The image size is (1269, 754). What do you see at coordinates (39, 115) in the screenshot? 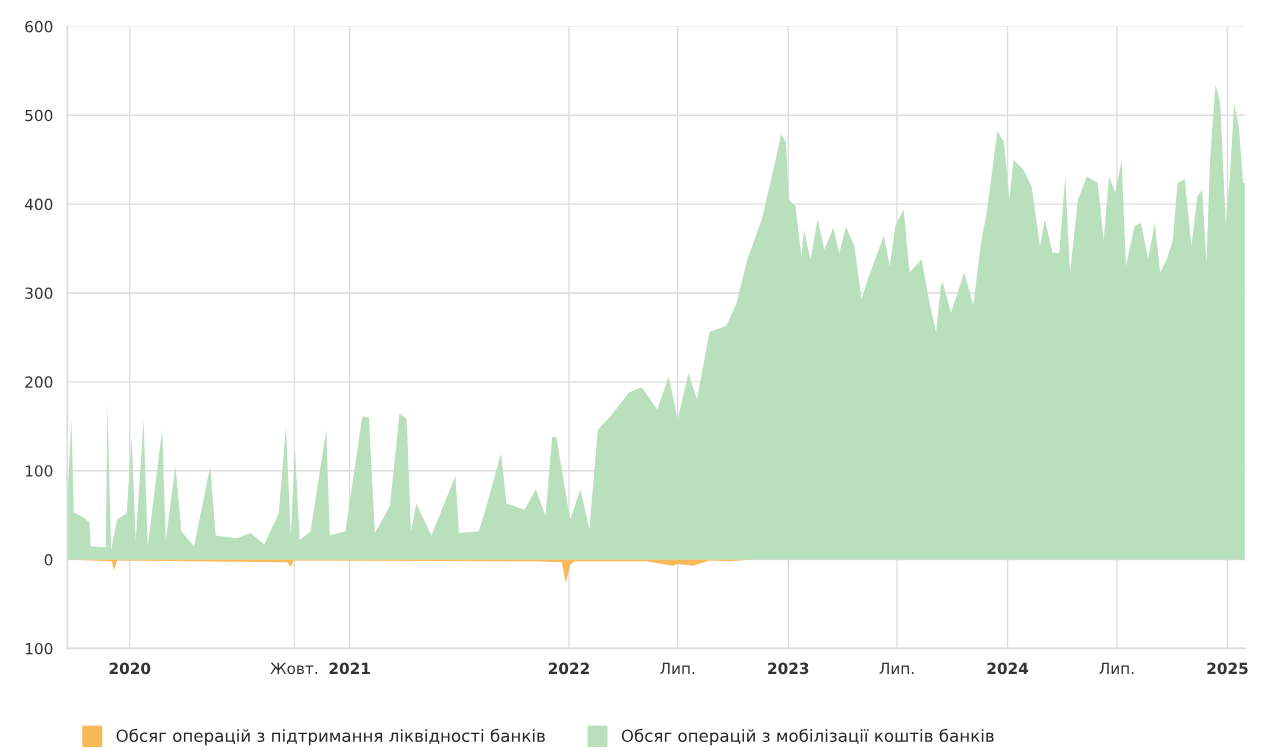
I see `y-tick-label: 500` at bounding box center [39, 115].